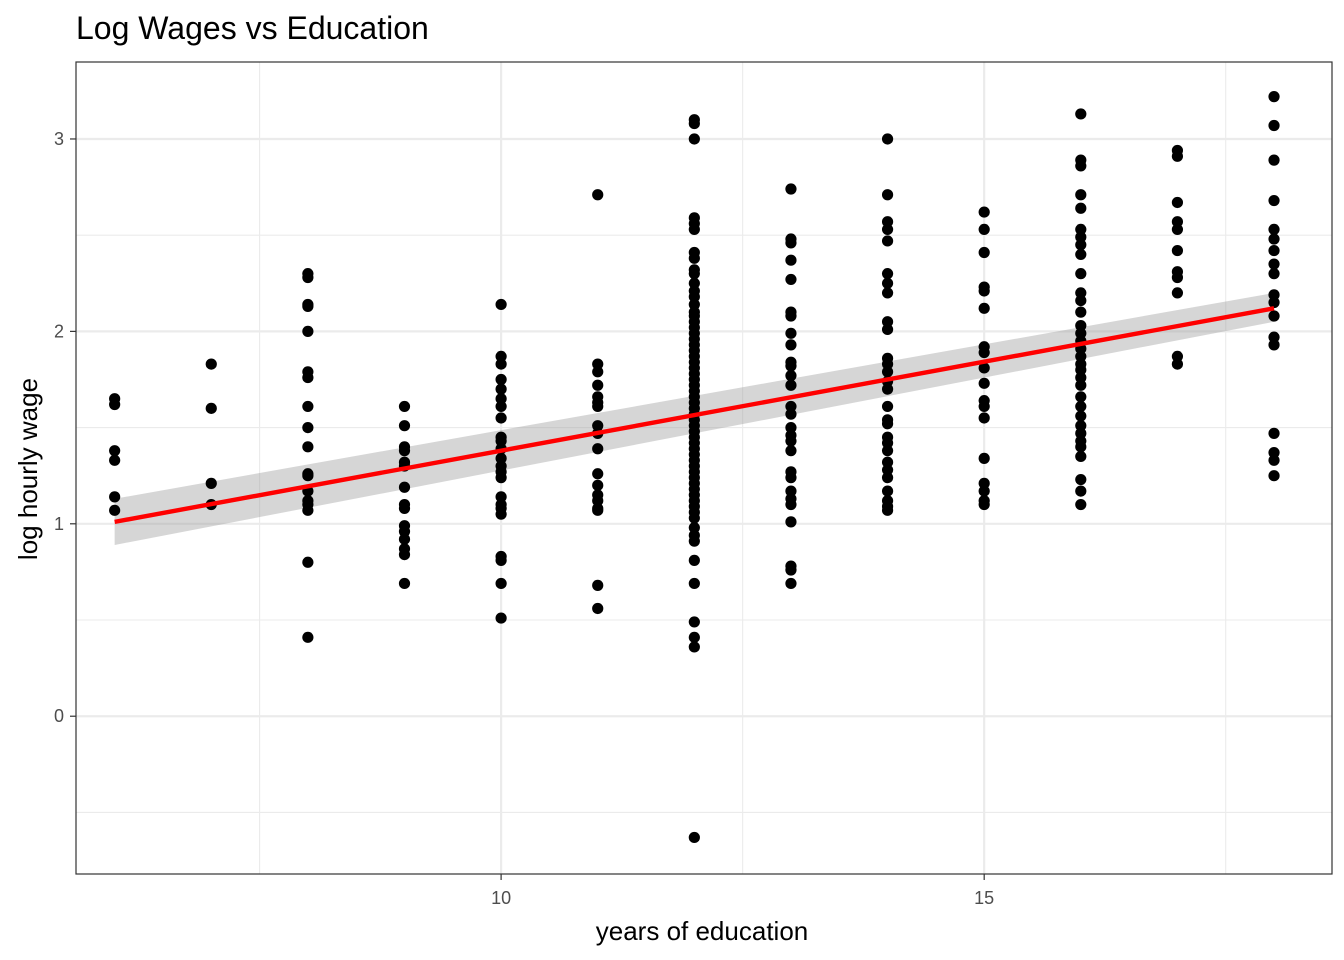  I want to click on y-tick-label: 3, so click(59, 139).